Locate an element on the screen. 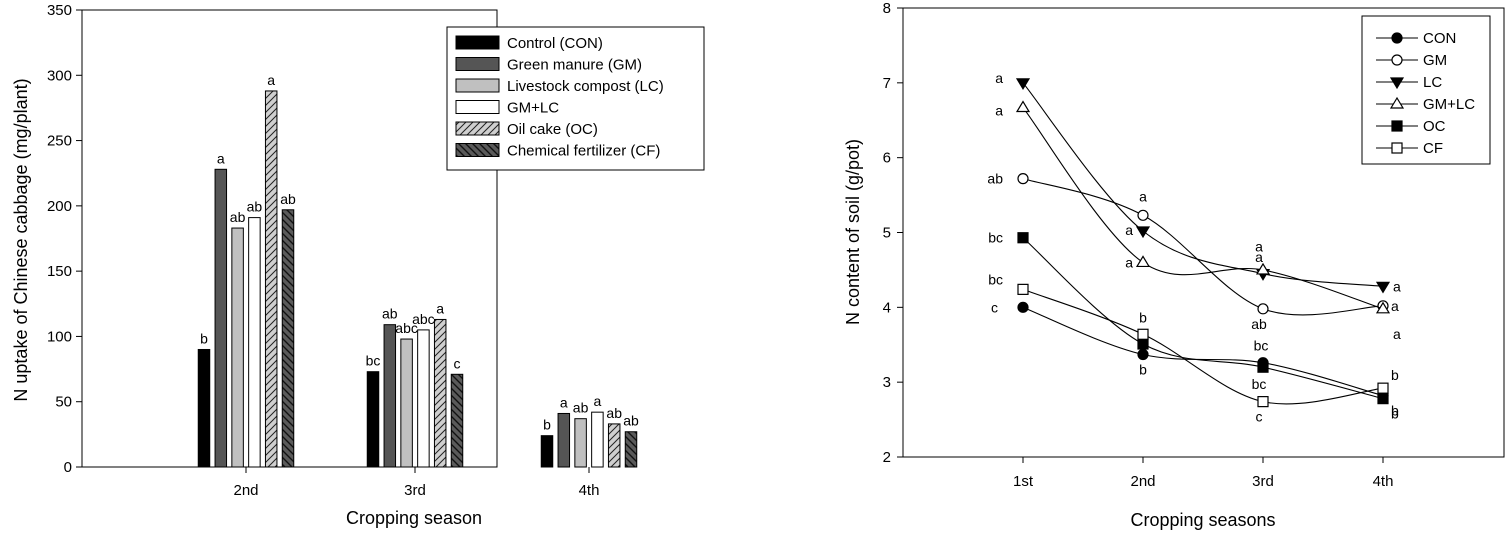  legend-label: Green manure (GM) is located at coordinates (574, 65).